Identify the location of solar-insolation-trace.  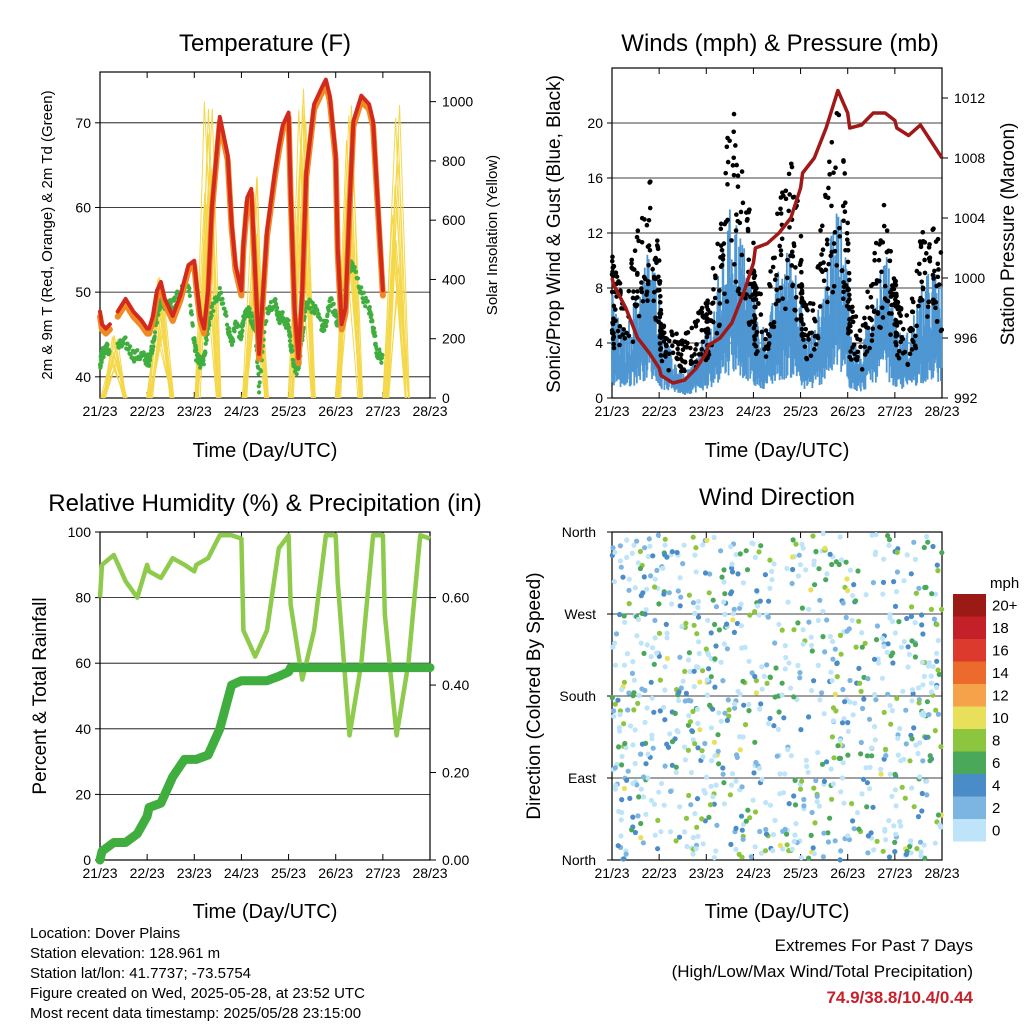
(395, 300).